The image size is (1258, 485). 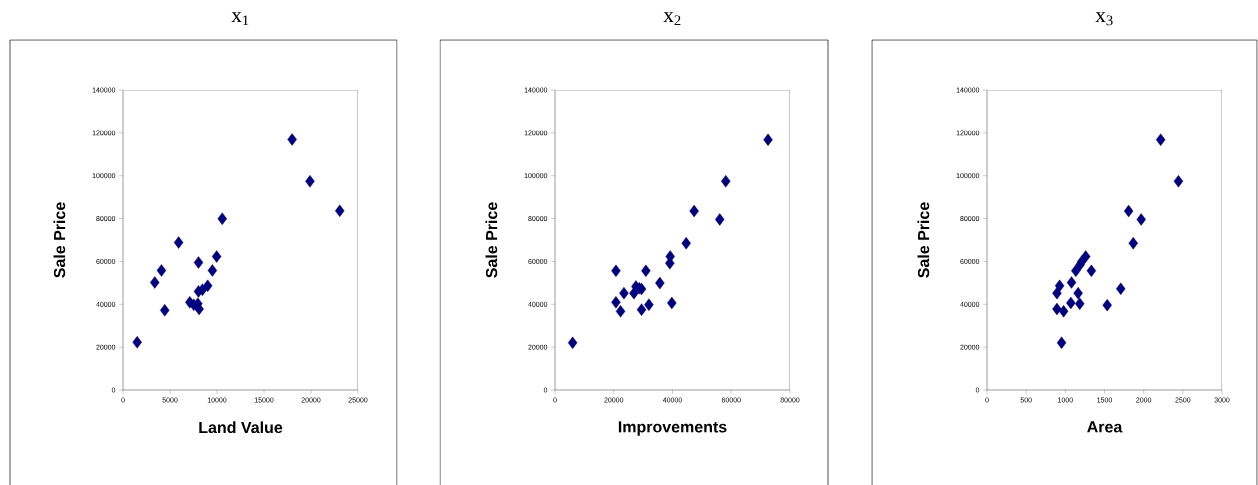 What do you see at coordinates (672, 19) in the screenshot?
I see `chart-title: x$_{2}$` at bounding box center [672, 19].